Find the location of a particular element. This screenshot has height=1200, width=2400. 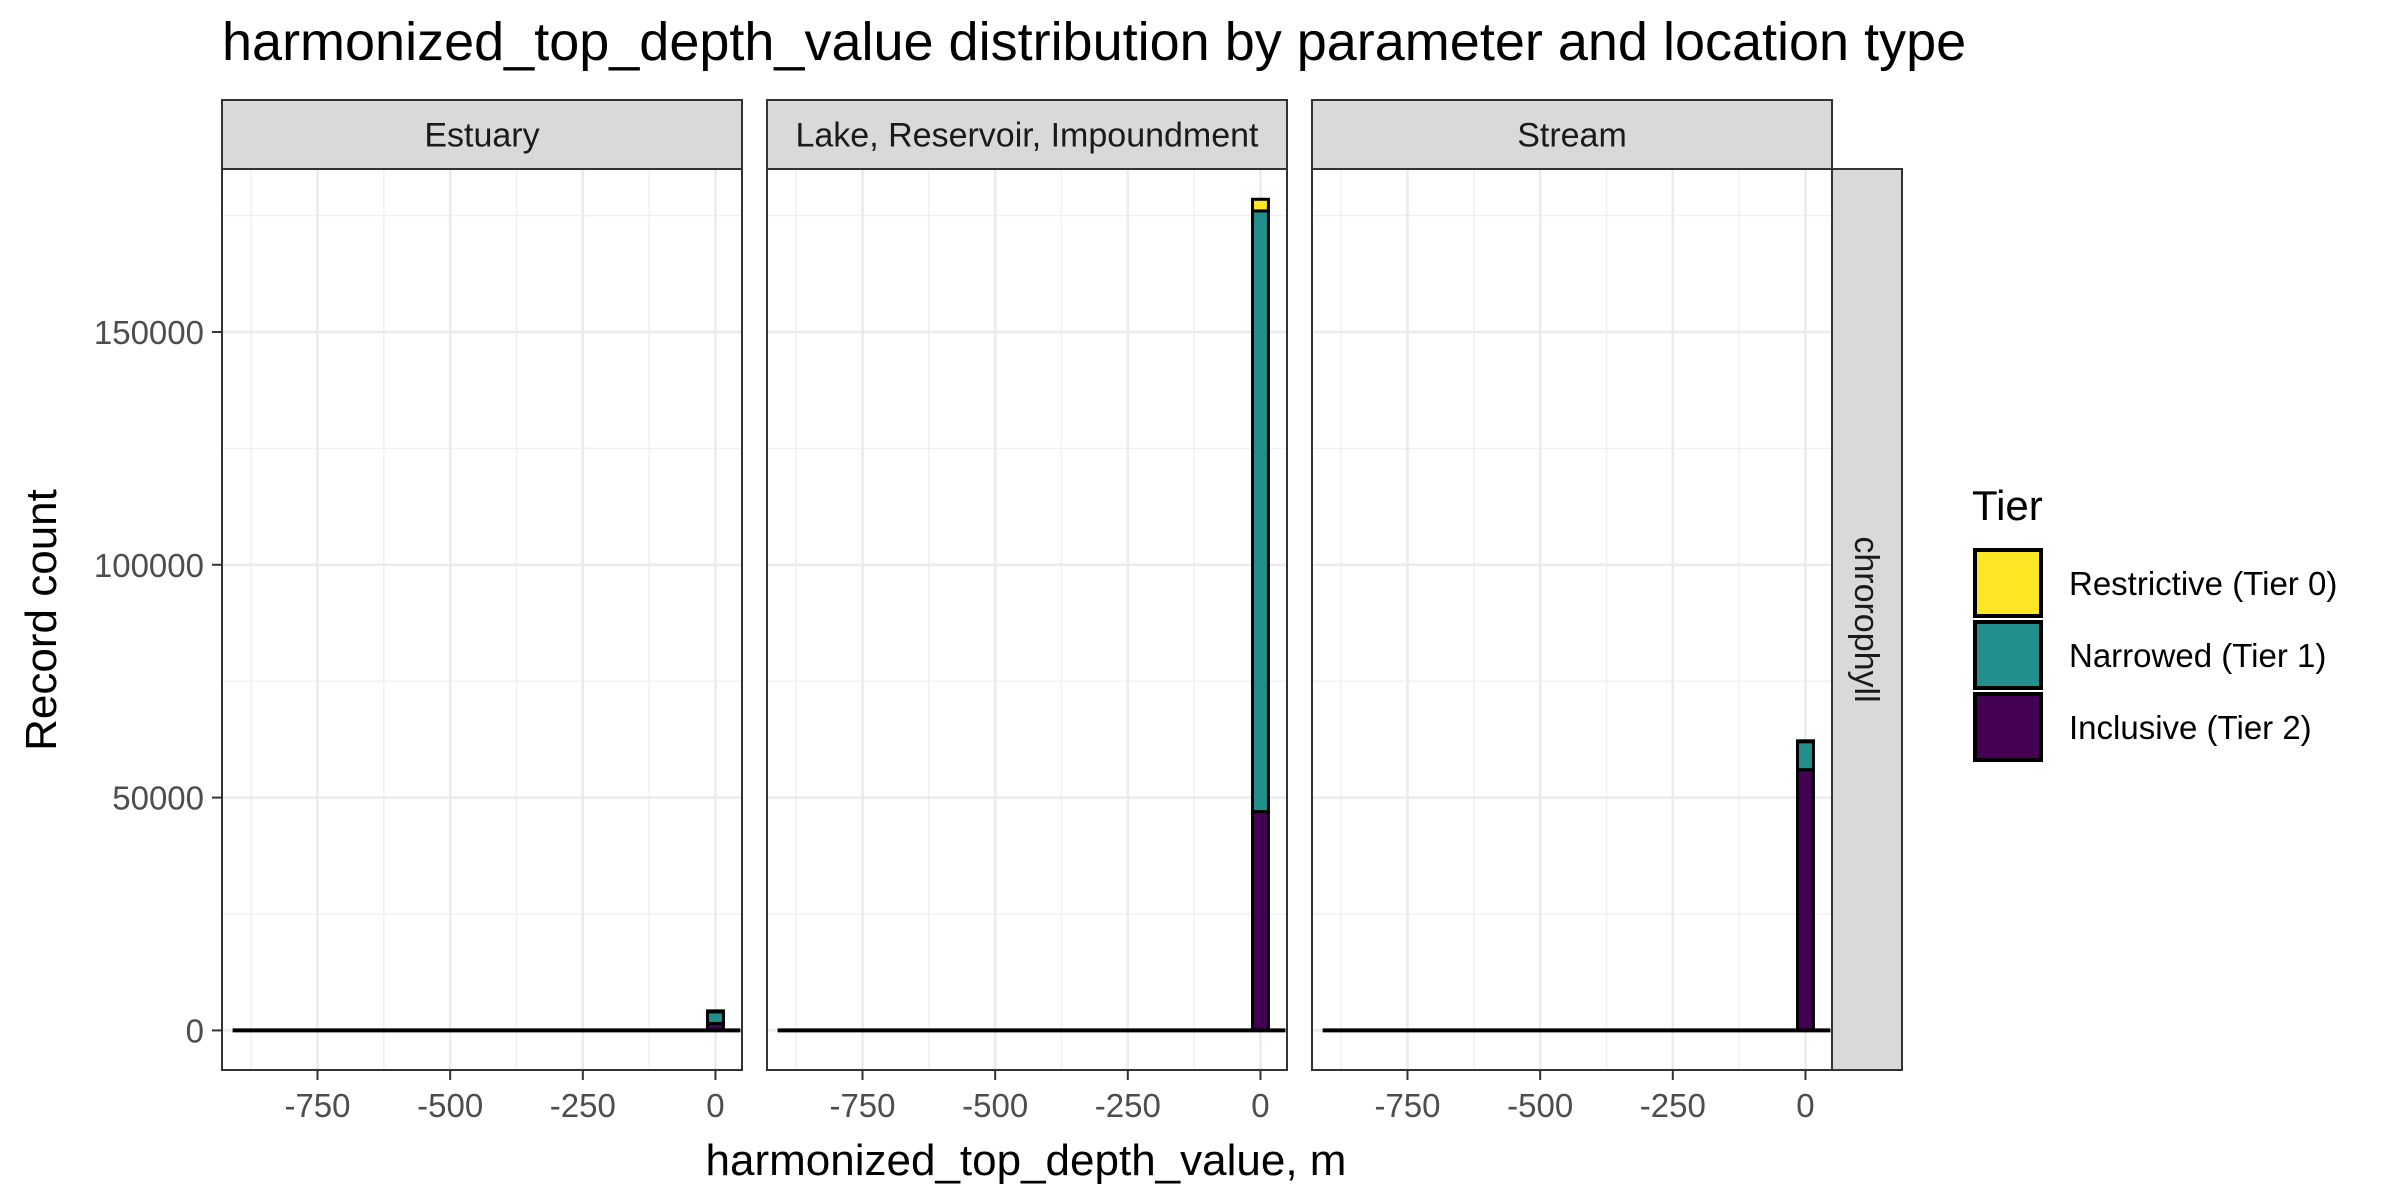

y-tick-label: 0 is located at coordinates (195, 1030).